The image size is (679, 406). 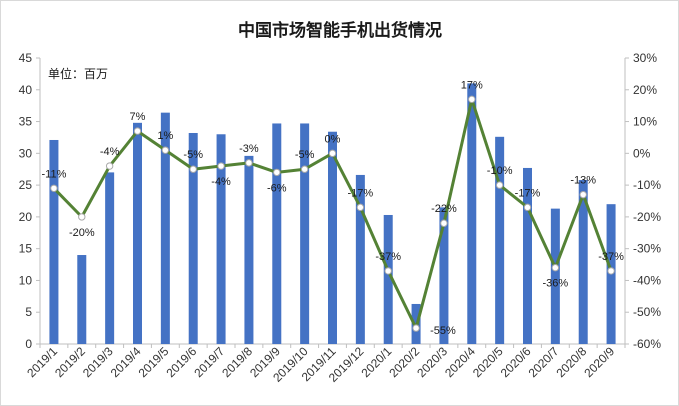 What do you see at coordinates (647, 185) in the screenshot?
I see `y-right-tick-label: -10%` at bounding box center [647, 185].